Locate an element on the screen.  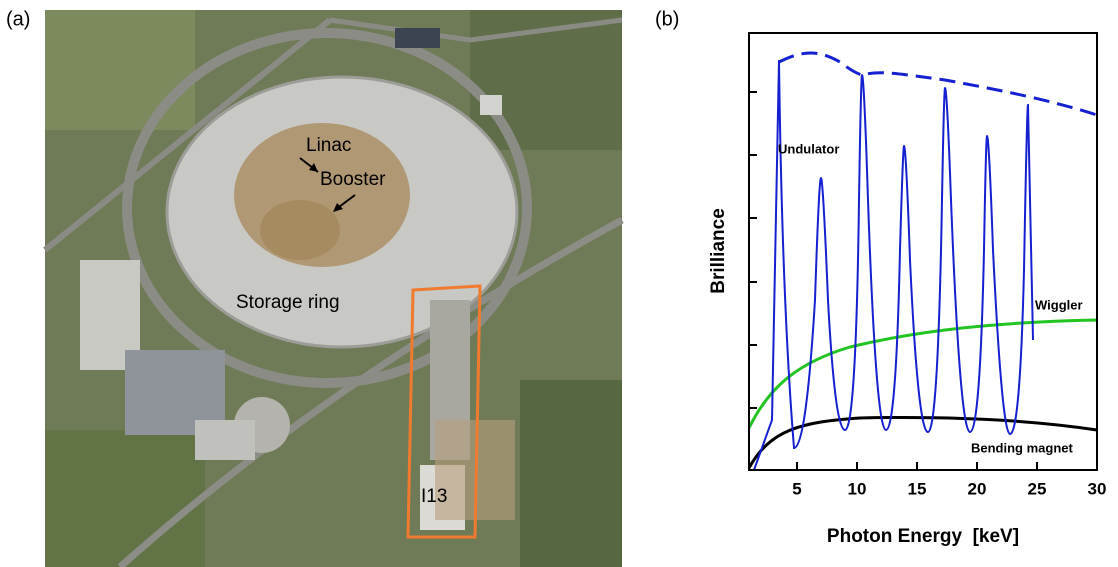
panel-label: (a) is located at coordinates (18, 19).